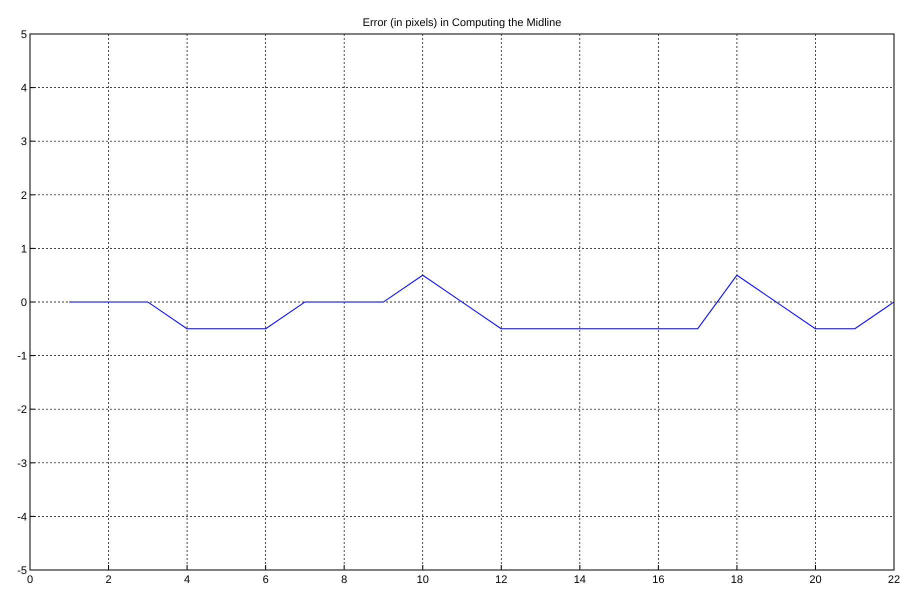 The image size is (918, 600). Describe the element at coordinates (23, 303) in the screenshot. I see `y-tick-label: 0` at that location.